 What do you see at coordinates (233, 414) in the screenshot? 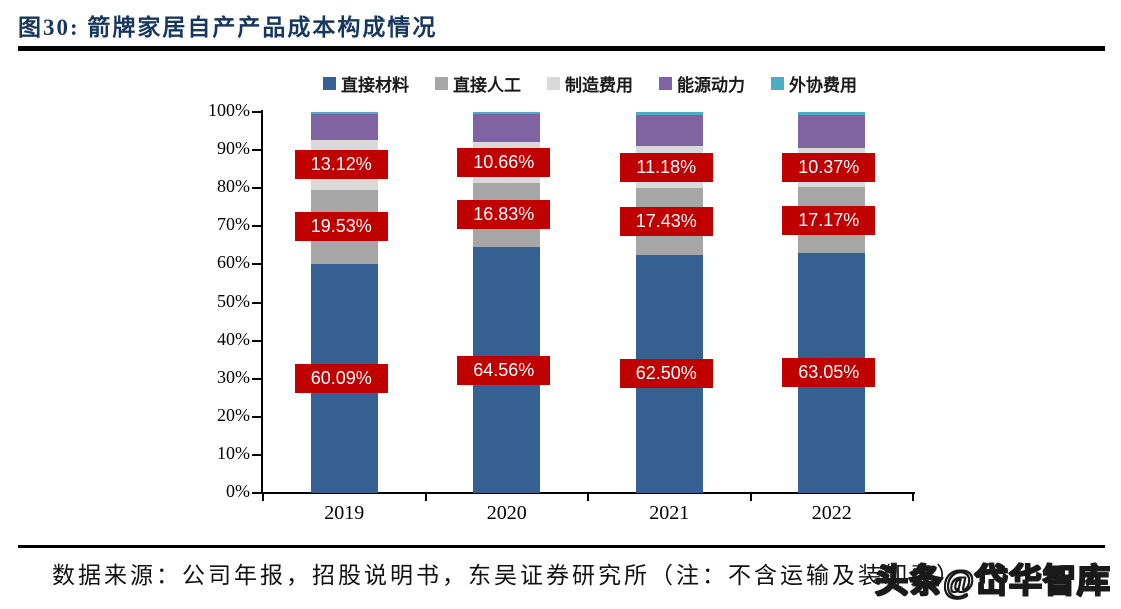
I see `y-axis-tick-label: 20%` at bounding box center [233, 414].